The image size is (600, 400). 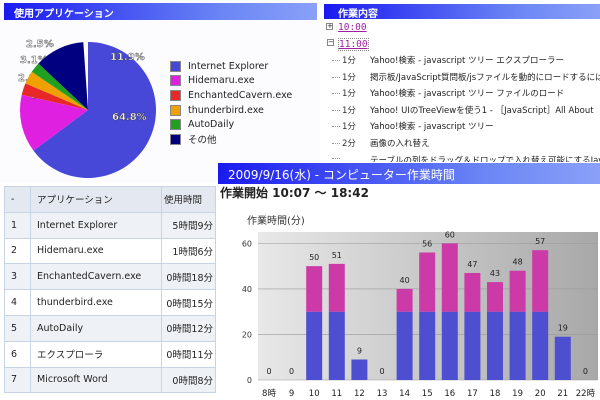 I want to click on table-row: 7 Microsoft Word 0時間8分, so click(x=110, y=380).